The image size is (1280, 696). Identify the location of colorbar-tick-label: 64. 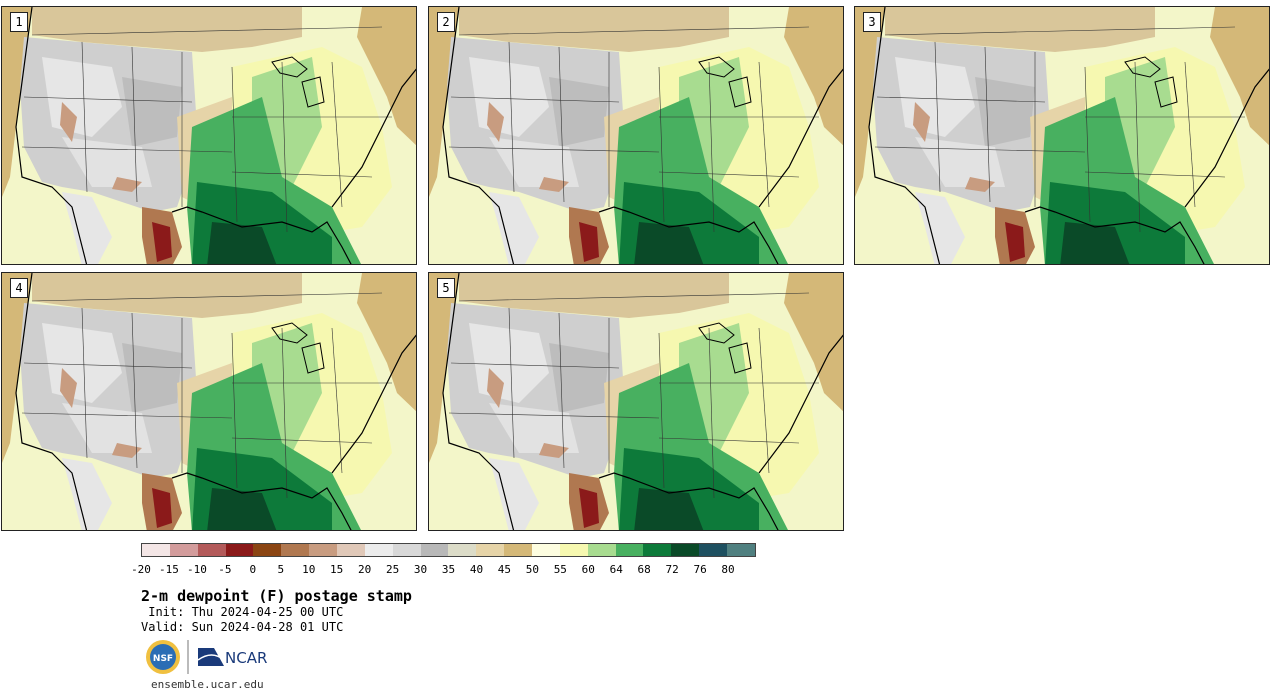
(616, 569).